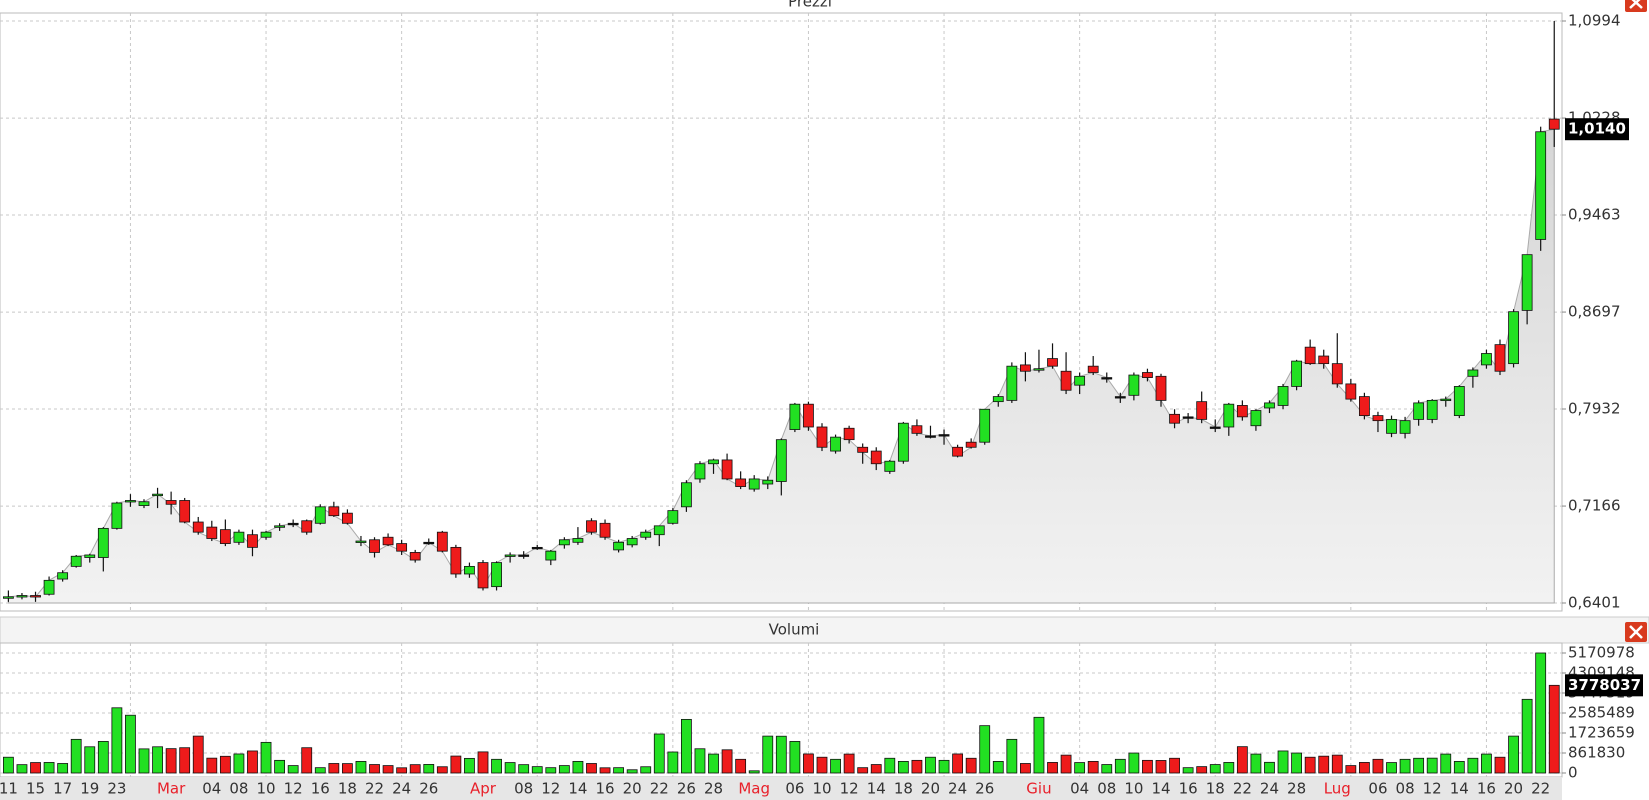 The image size is (1649, 800). I want to click on x-tick-label: 17, so click(62, 789).